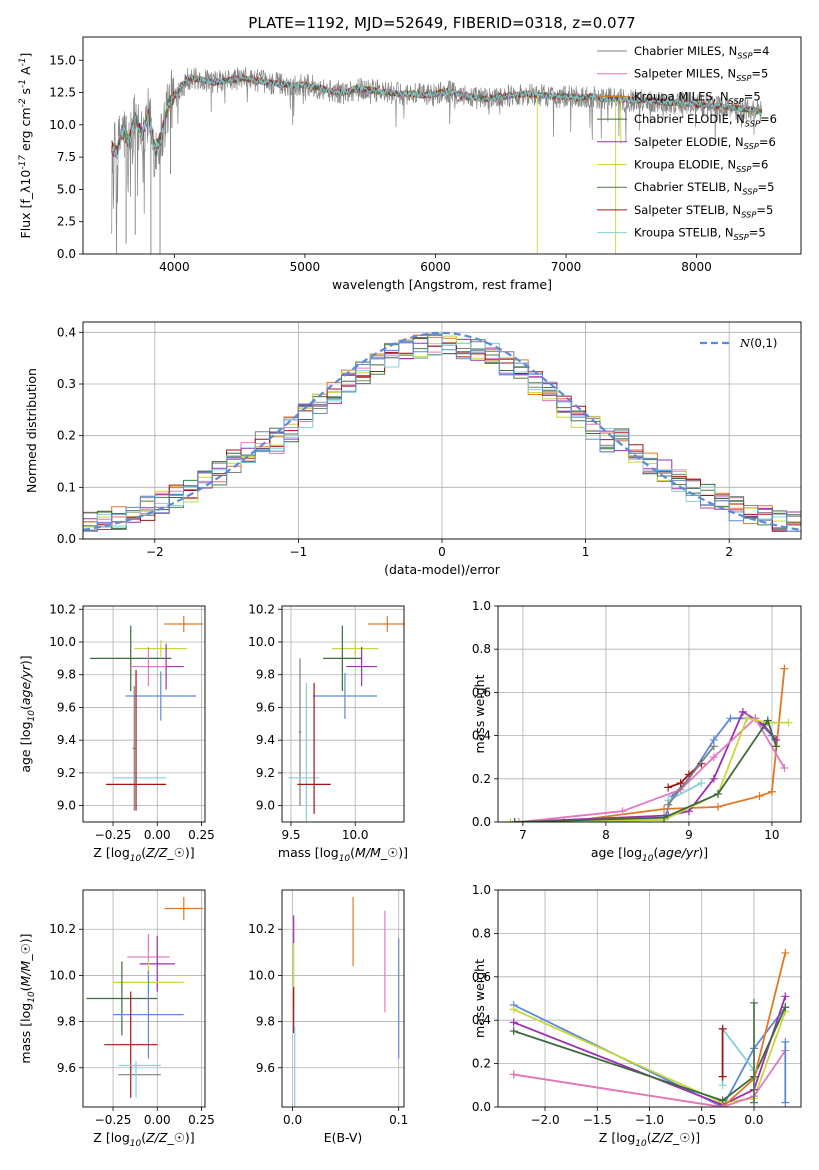 The width and height of the screenshot is (819, 1170). Describe the element at coordinates (66, 1068) in the screenshot. I see `y-tick-label: 9.6` at that location.